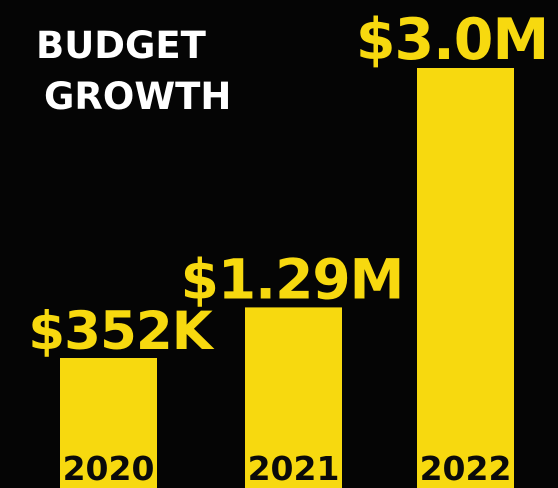  What do you see at coordinates (109, 468) in the screenshot?
I see `x-tick-label-2020: 2020` at bounding box center [109, 468].